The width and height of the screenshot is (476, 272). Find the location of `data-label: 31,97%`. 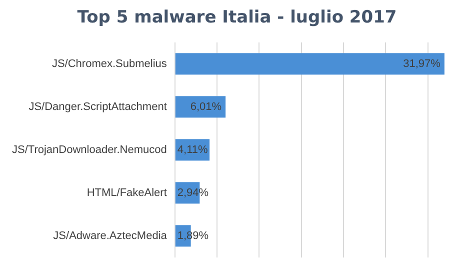

data-label: 31,97% is located at coordinates (422, 64).